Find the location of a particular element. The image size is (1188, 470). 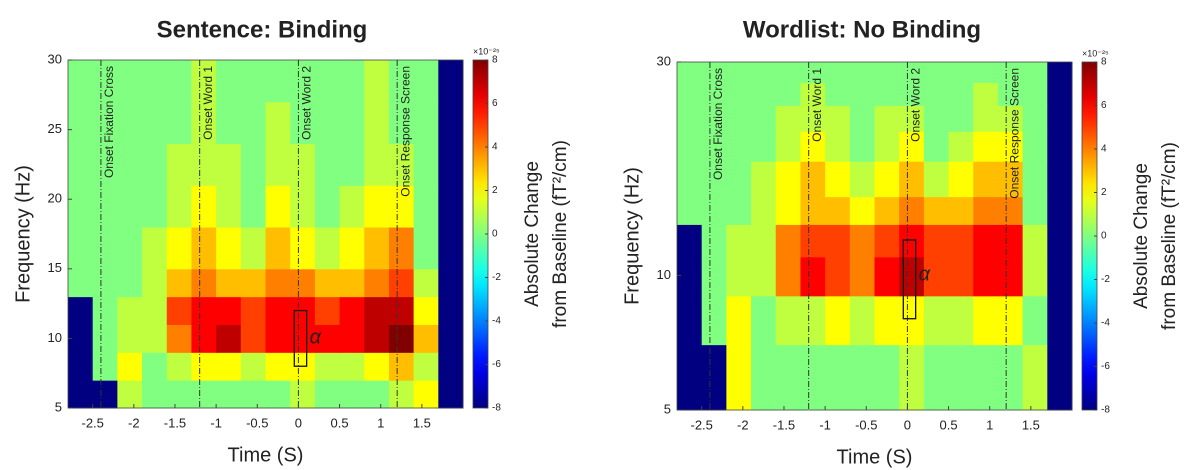

event-label: Onset Word 1 is located at coordinates (817, 105).